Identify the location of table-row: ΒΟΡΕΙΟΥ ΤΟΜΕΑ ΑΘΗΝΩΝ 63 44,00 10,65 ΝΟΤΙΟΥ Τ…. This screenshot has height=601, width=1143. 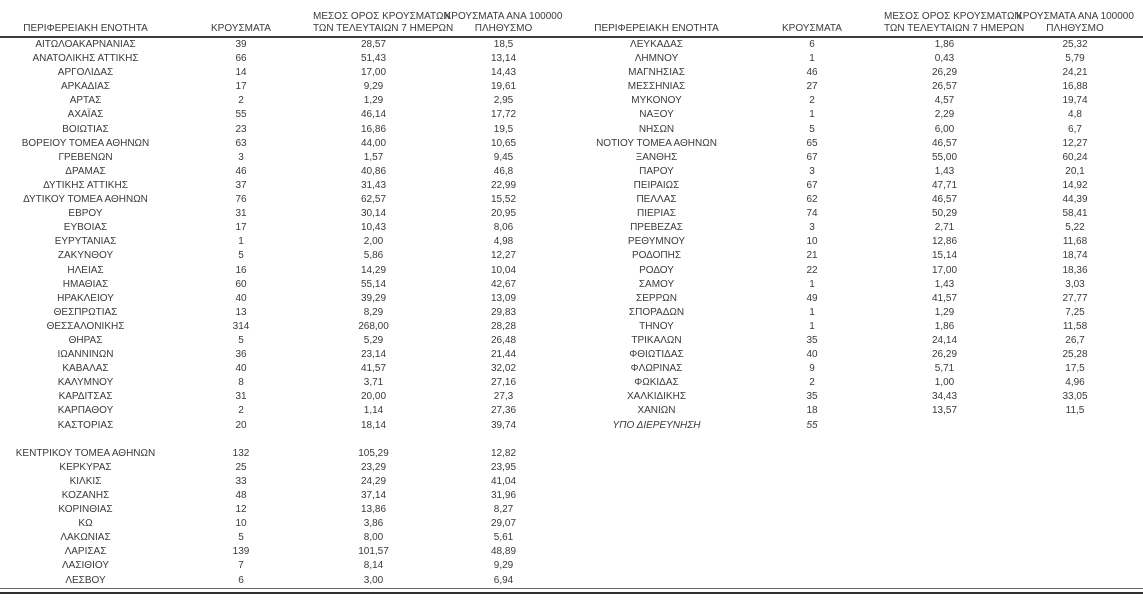
(571, 144).